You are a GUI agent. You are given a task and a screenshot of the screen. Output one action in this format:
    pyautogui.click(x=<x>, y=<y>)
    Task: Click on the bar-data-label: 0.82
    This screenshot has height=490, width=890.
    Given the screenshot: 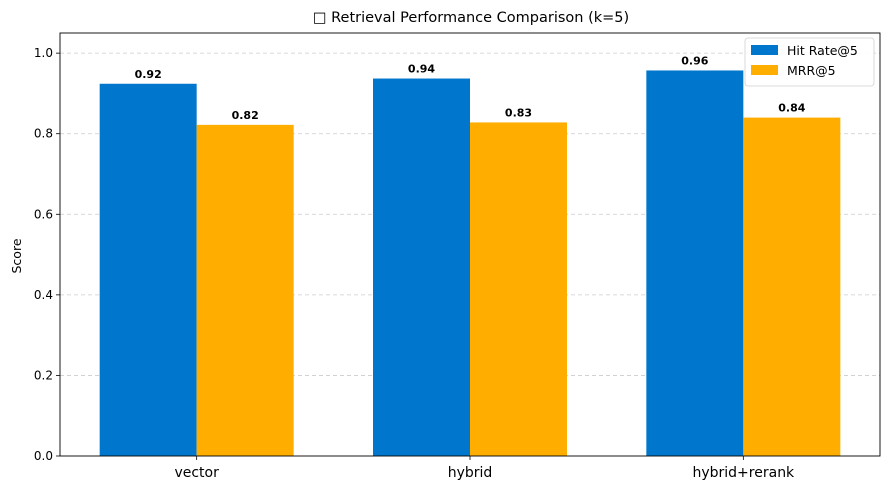 What is the action you would take?
    pyautogui.click(x=245, y=115)
    